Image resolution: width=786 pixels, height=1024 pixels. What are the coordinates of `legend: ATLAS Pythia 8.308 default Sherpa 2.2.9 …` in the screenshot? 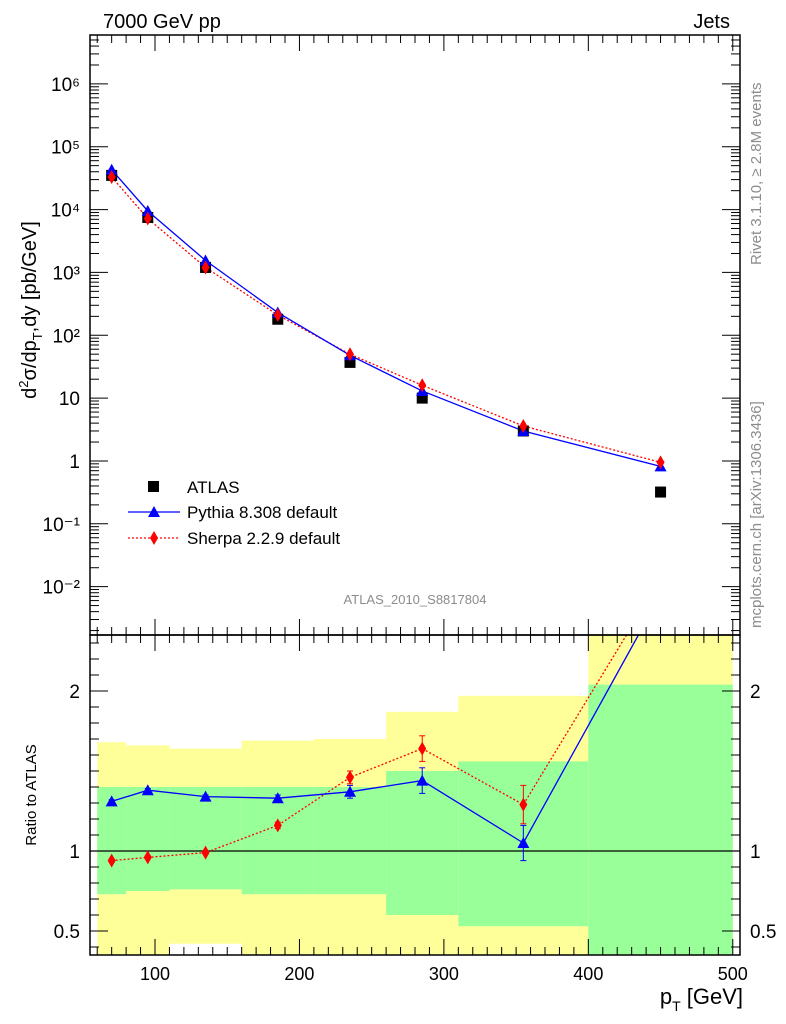 It's located at (234, 513).